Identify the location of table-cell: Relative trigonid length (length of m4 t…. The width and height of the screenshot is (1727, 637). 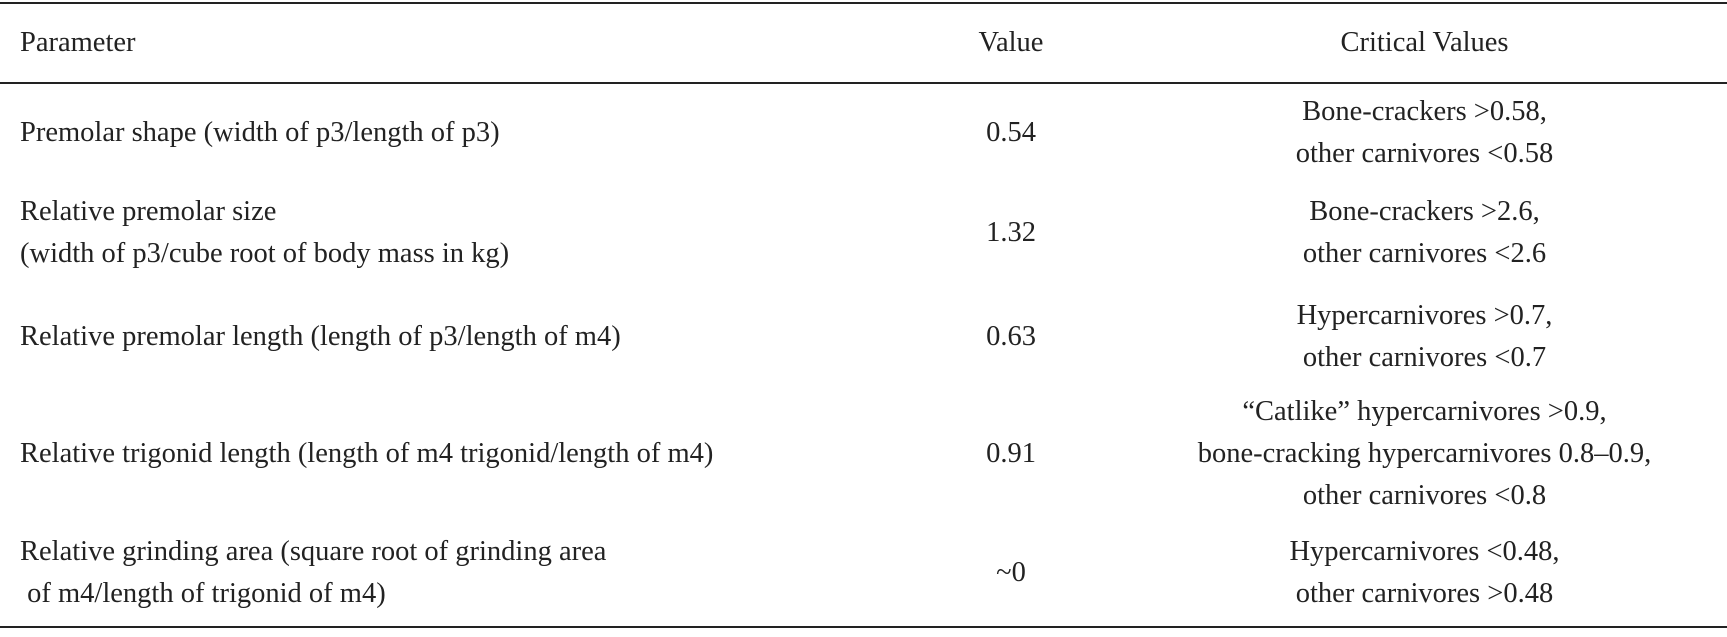
(450, 454).